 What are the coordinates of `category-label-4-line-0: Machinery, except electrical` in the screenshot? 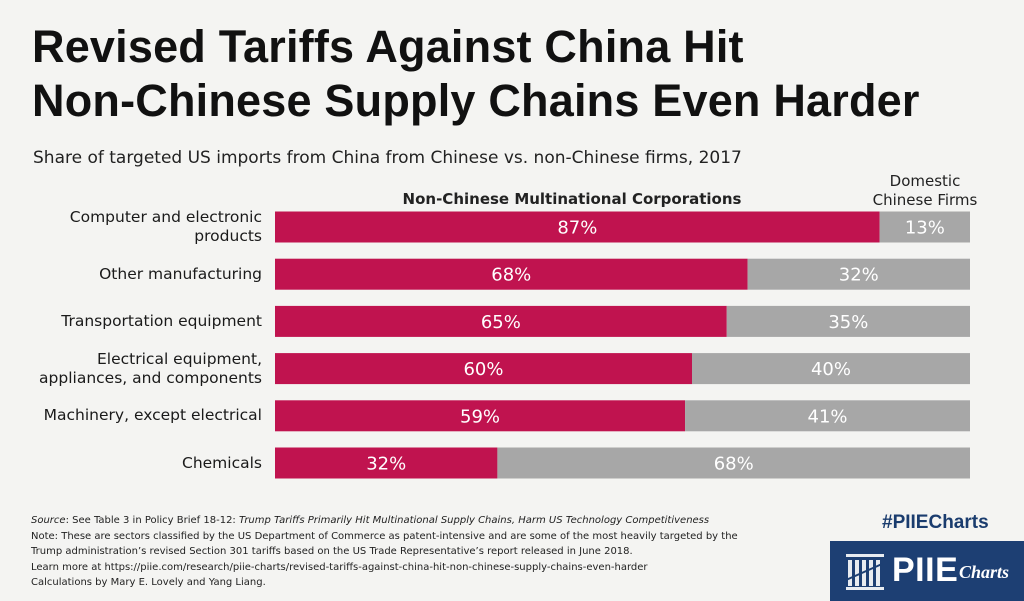 It's located at (152, 415).